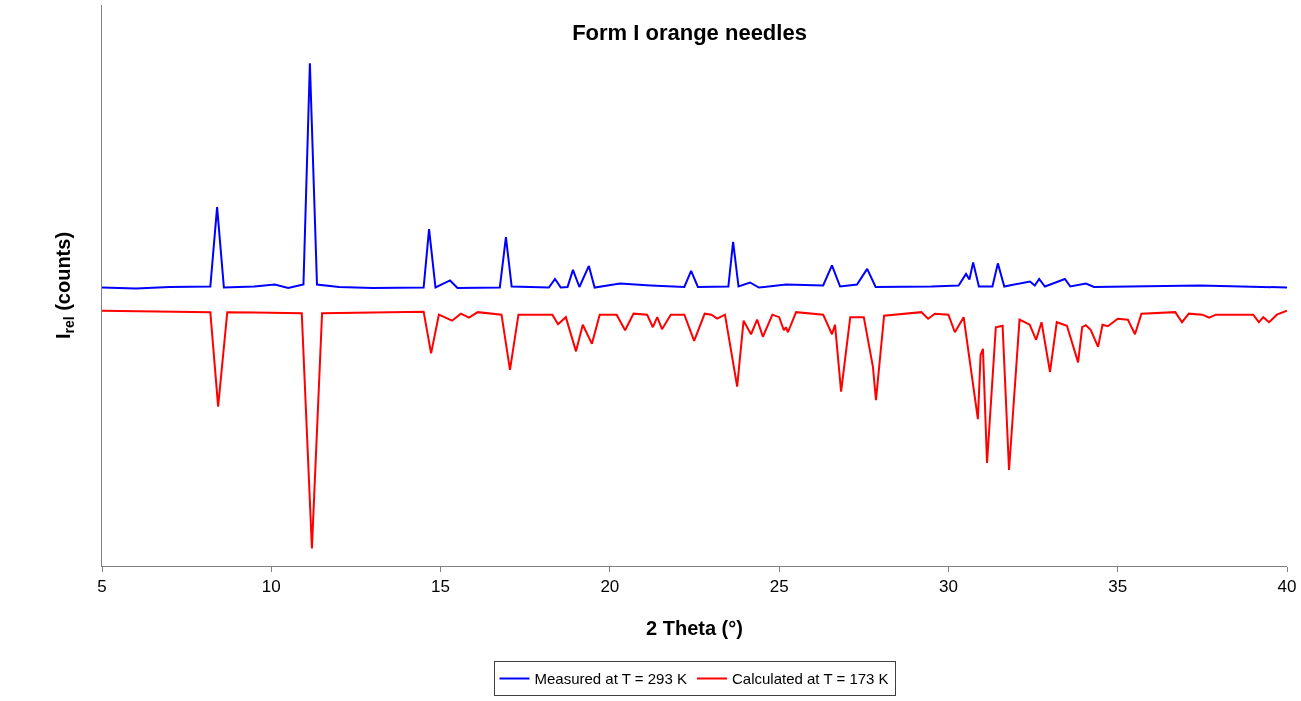 The image size is (1301, 701). Describe the element at coordinates (948, 587) in the screenshot. I see `x-tick-label: 30` at that location.